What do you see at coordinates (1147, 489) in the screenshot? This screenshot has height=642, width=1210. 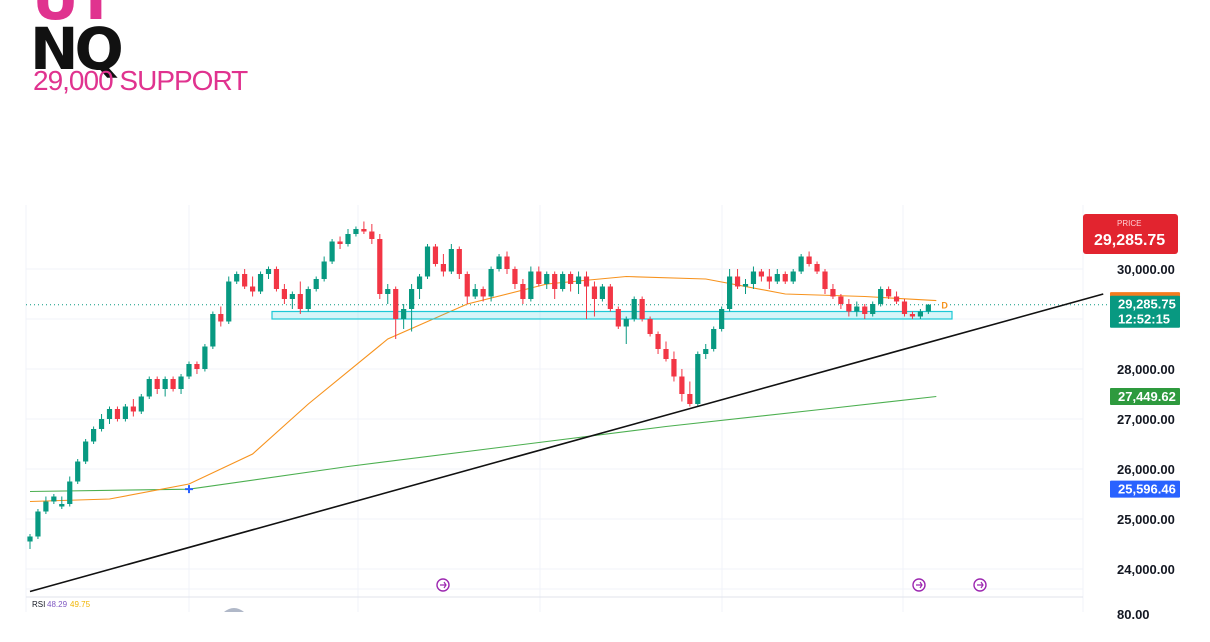 I see `badge-value: 25,596.46` at bounding box center [1147, 489].